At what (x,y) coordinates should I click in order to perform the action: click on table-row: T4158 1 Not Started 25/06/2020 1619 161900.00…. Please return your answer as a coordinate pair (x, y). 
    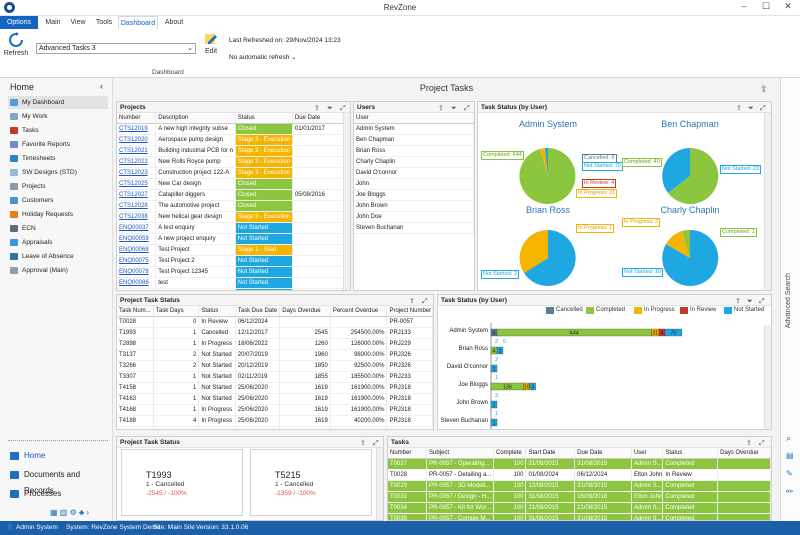
    Looking at the image, I should click on (275, 388).